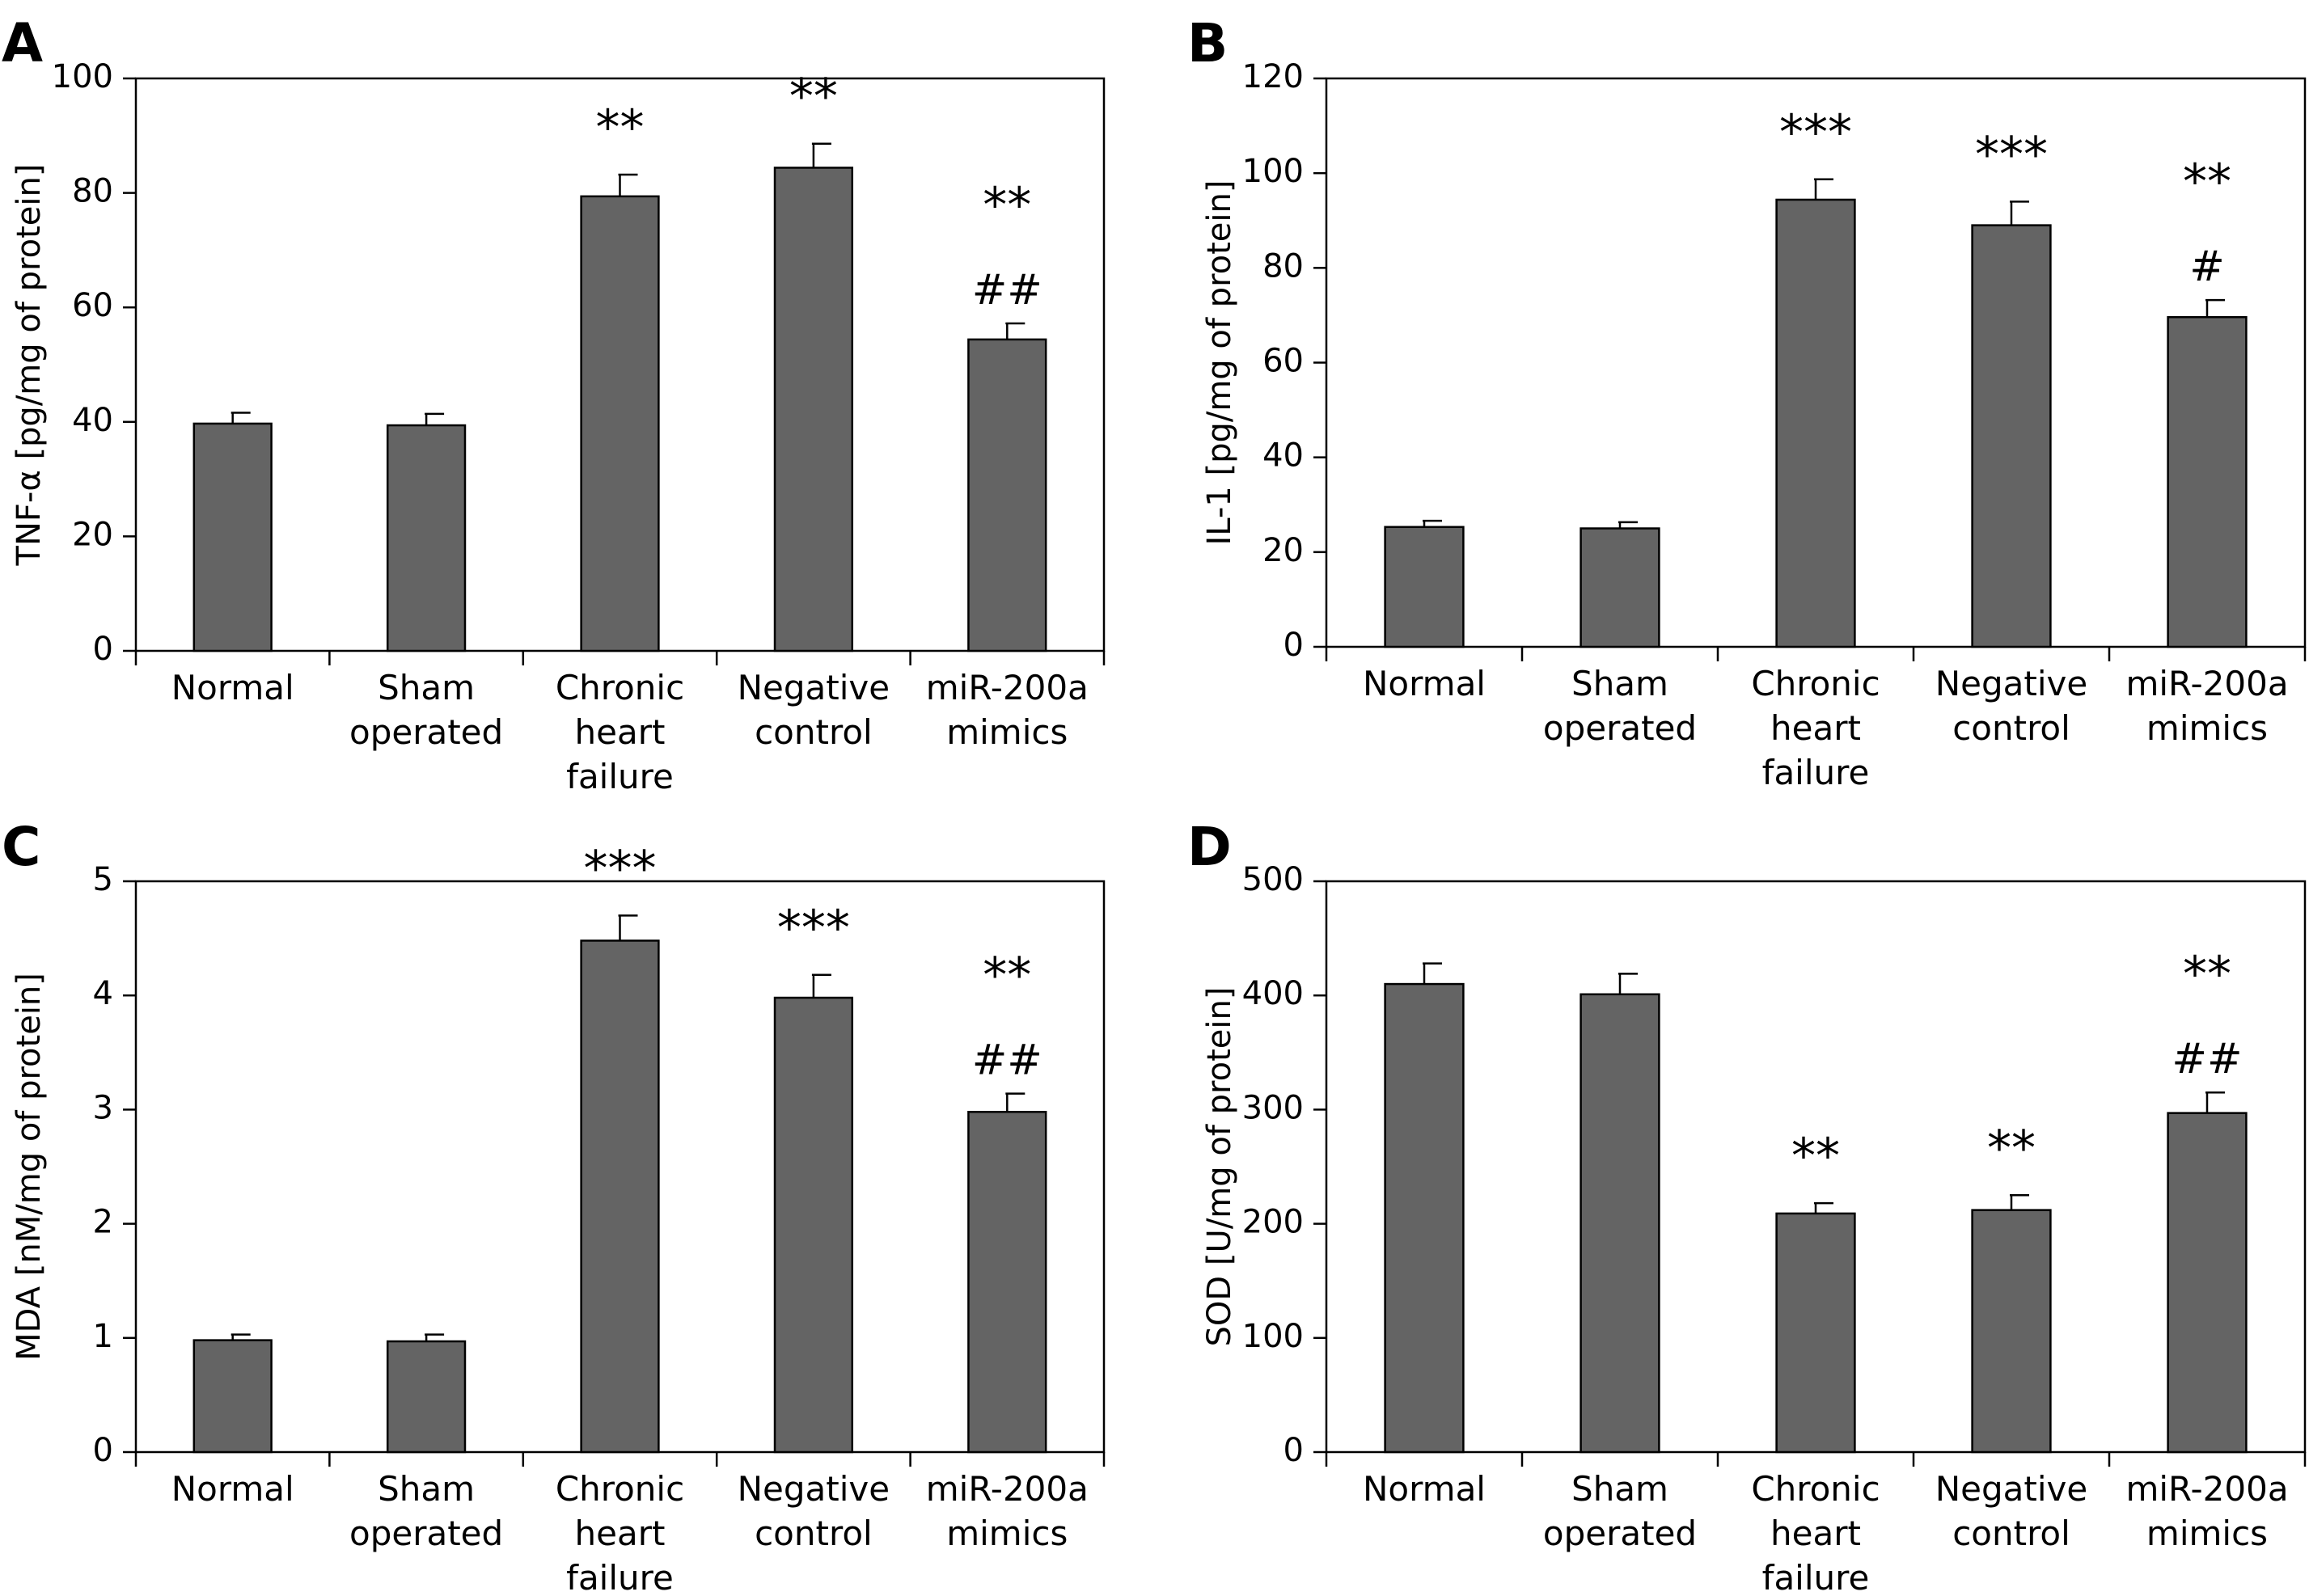 The height and width of the screenshot is (1596, 2309). What do you see at coordinates (103, 993) in the screenshot?
I see `y-tick-label: 4` at bounding box center [103, 993].